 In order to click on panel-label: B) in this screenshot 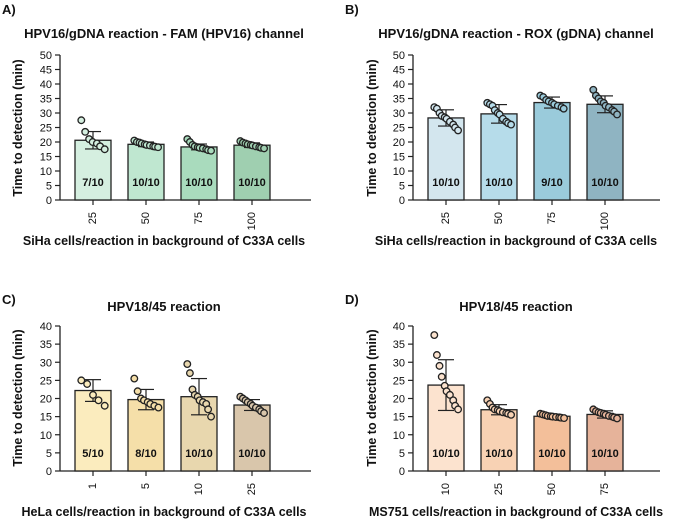, I will do `click(352, 9)`.